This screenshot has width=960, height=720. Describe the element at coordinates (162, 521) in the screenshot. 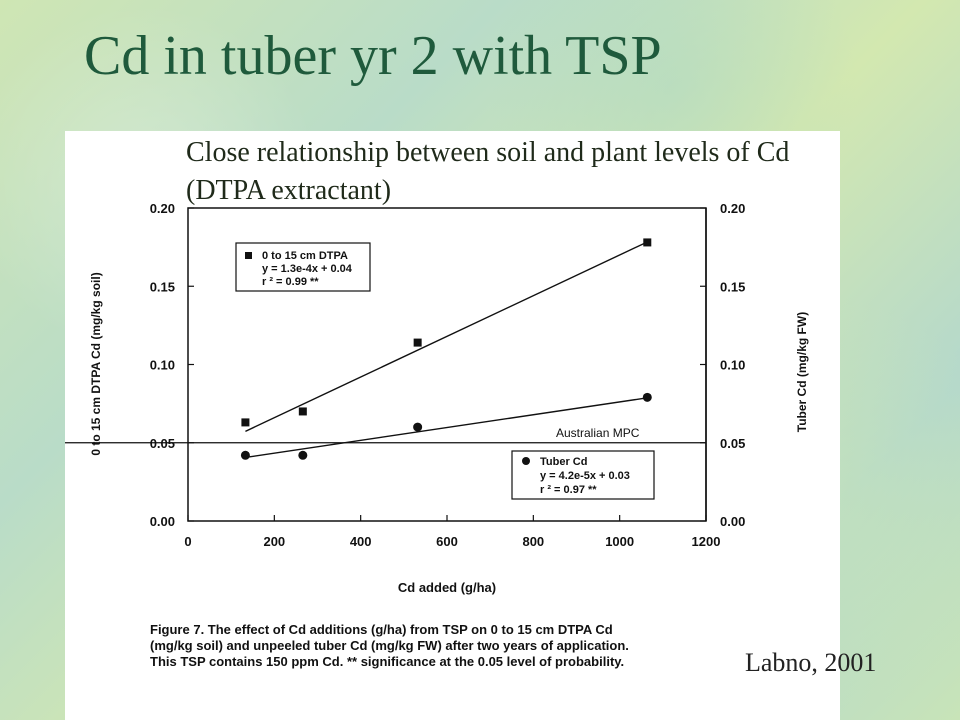

I see `y-tick-label: 0.00` at that location.